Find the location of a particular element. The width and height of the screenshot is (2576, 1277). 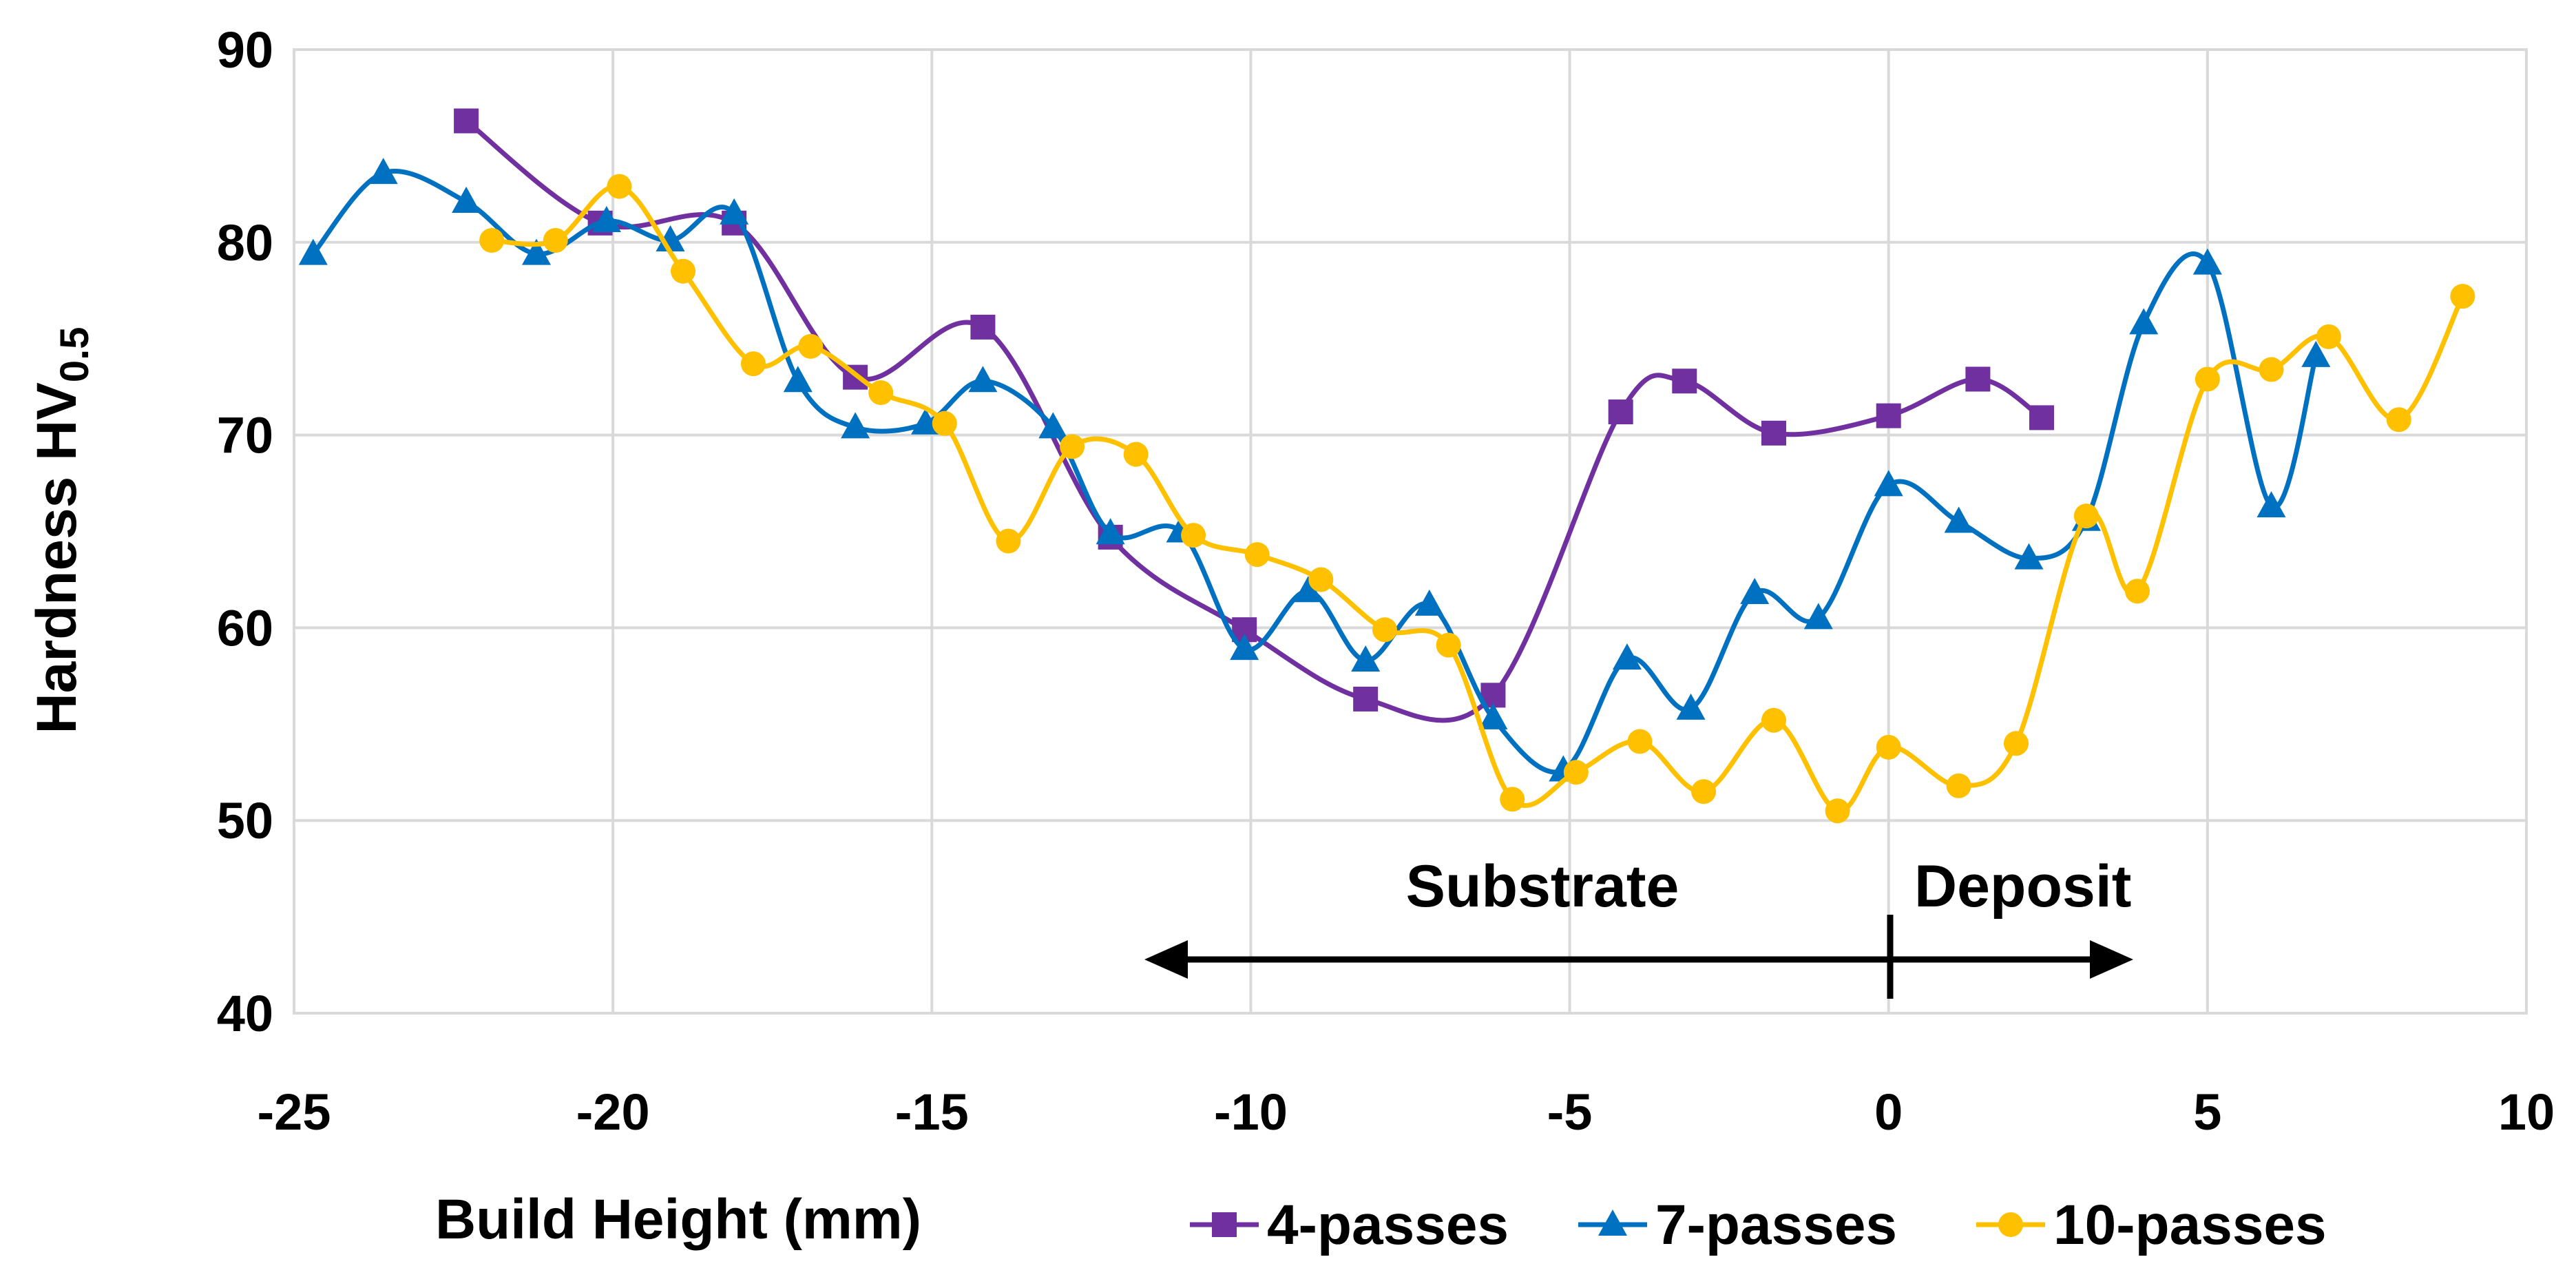

legend-label-10-passes: 10-passes is located at coordinates (2190, 1225).